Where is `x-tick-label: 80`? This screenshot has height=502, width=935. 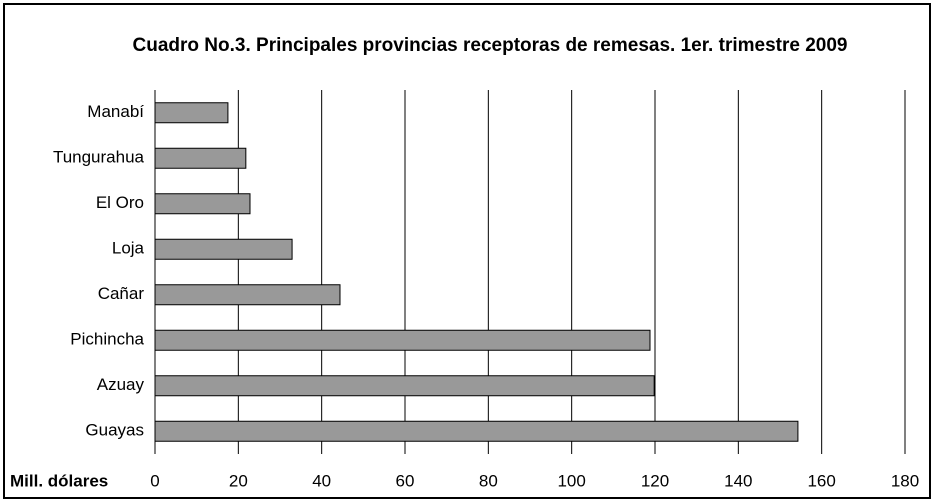
x-tick-label: 80 is located at coordinates (488, 480).